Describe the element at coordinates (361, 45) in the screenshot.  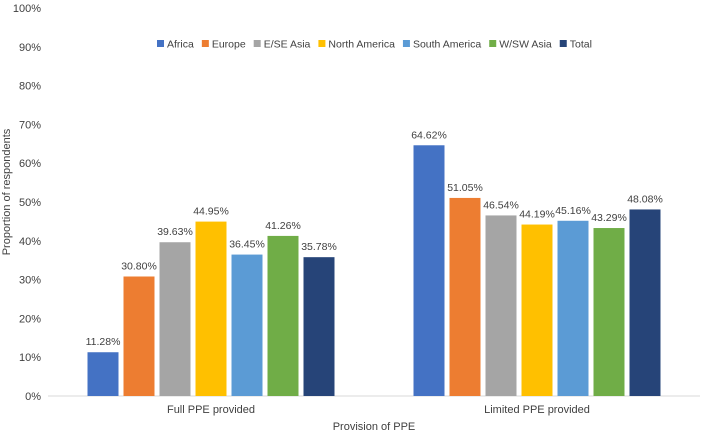
I see `legend-item: North America` at that location.